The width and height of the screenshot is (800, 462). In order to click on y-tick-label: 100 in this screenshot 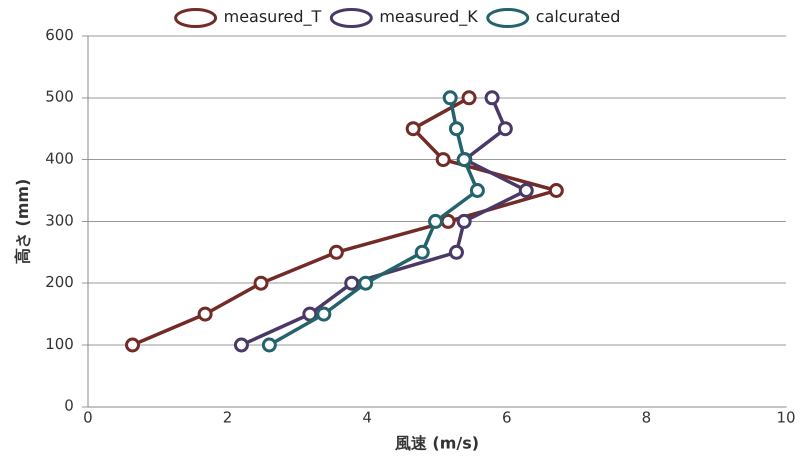, I will do `click(59, 343)`.